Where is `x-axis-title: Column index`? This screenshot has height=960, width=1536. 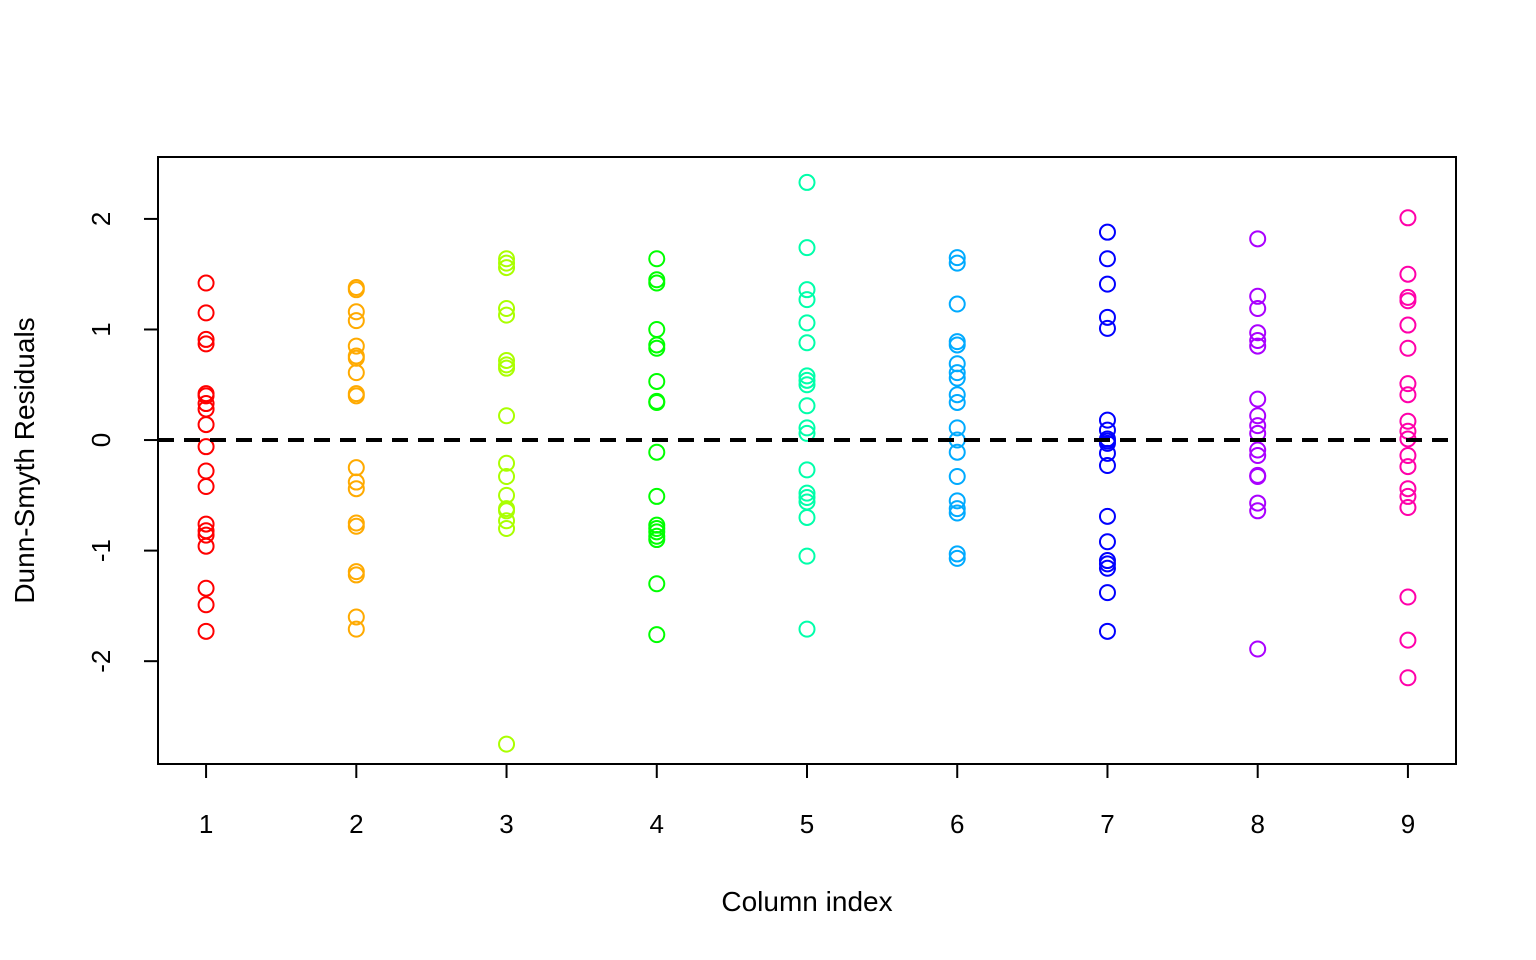 x-axis-title: Column index is located at coordinates (806, 901).